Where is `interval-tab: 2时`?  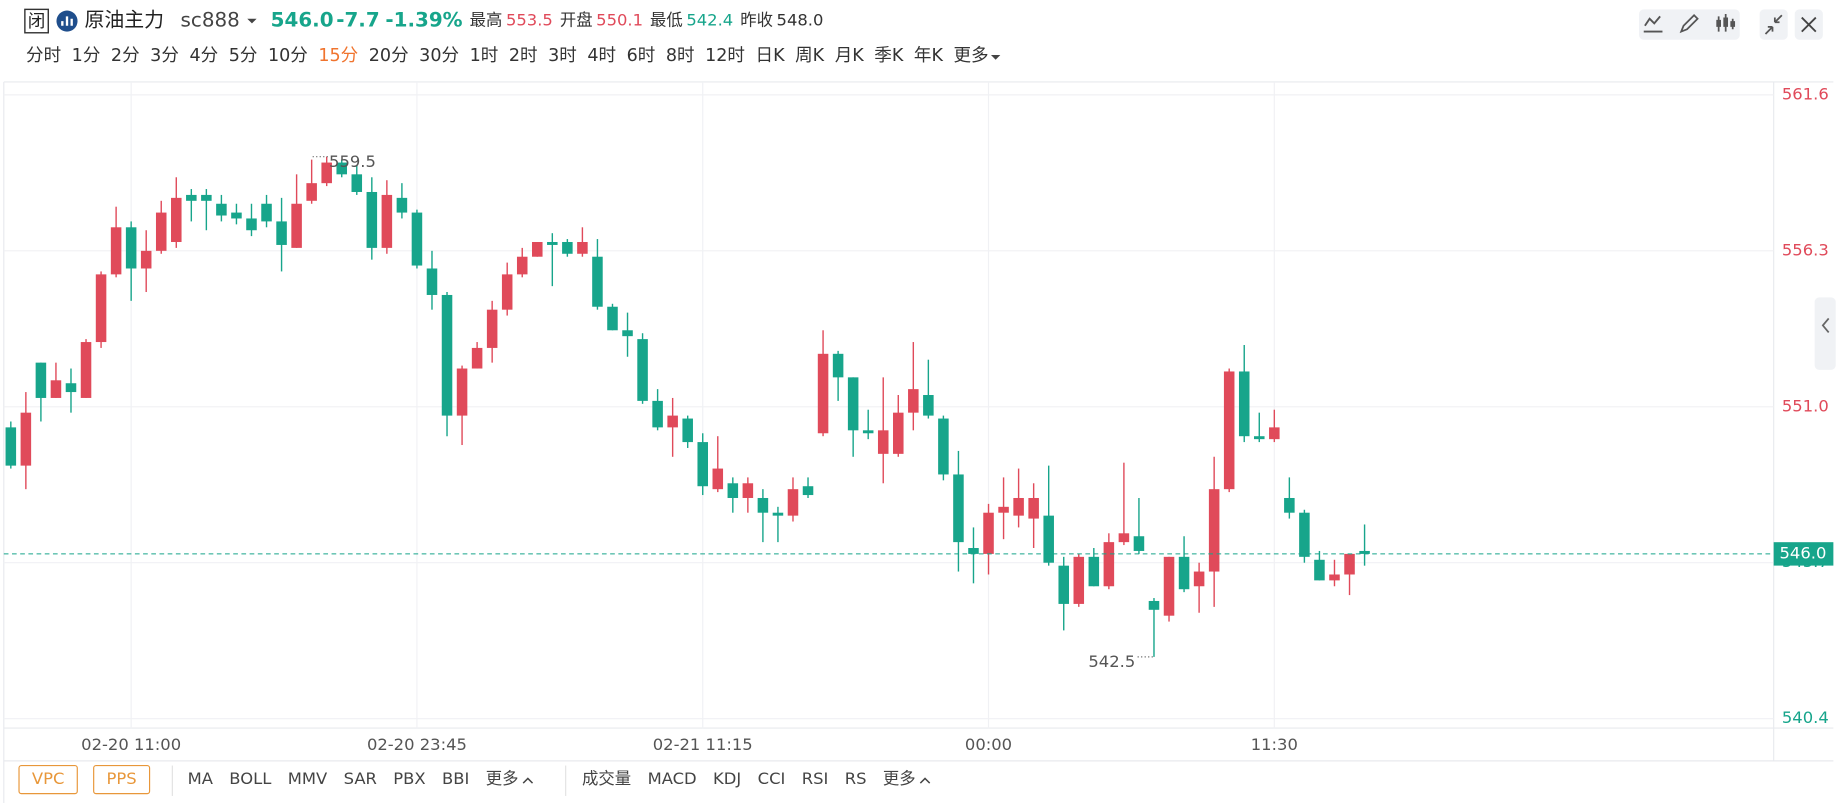
interval-tab: 2时 is located at coordinates (523, 56).